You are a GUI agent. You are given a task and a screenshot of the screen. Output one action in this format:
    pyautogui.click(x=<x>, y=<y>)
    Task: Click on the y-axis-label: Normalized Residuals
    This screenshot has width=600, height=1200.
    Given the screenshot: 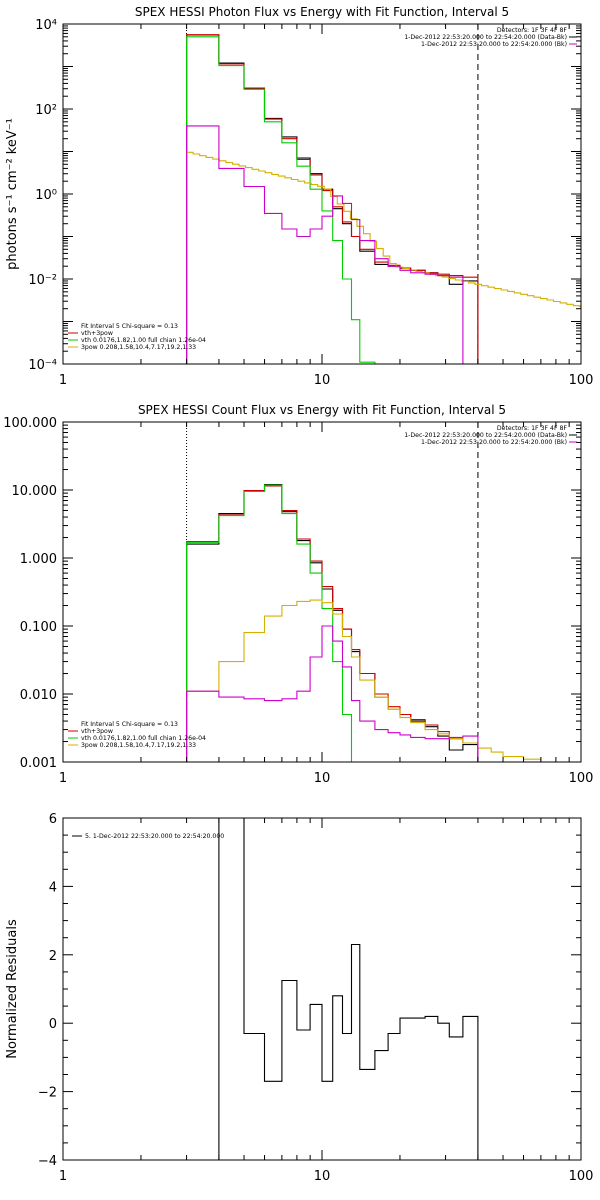 What is the action you would take?
    pyautogui.click(x=12, y=989)
    